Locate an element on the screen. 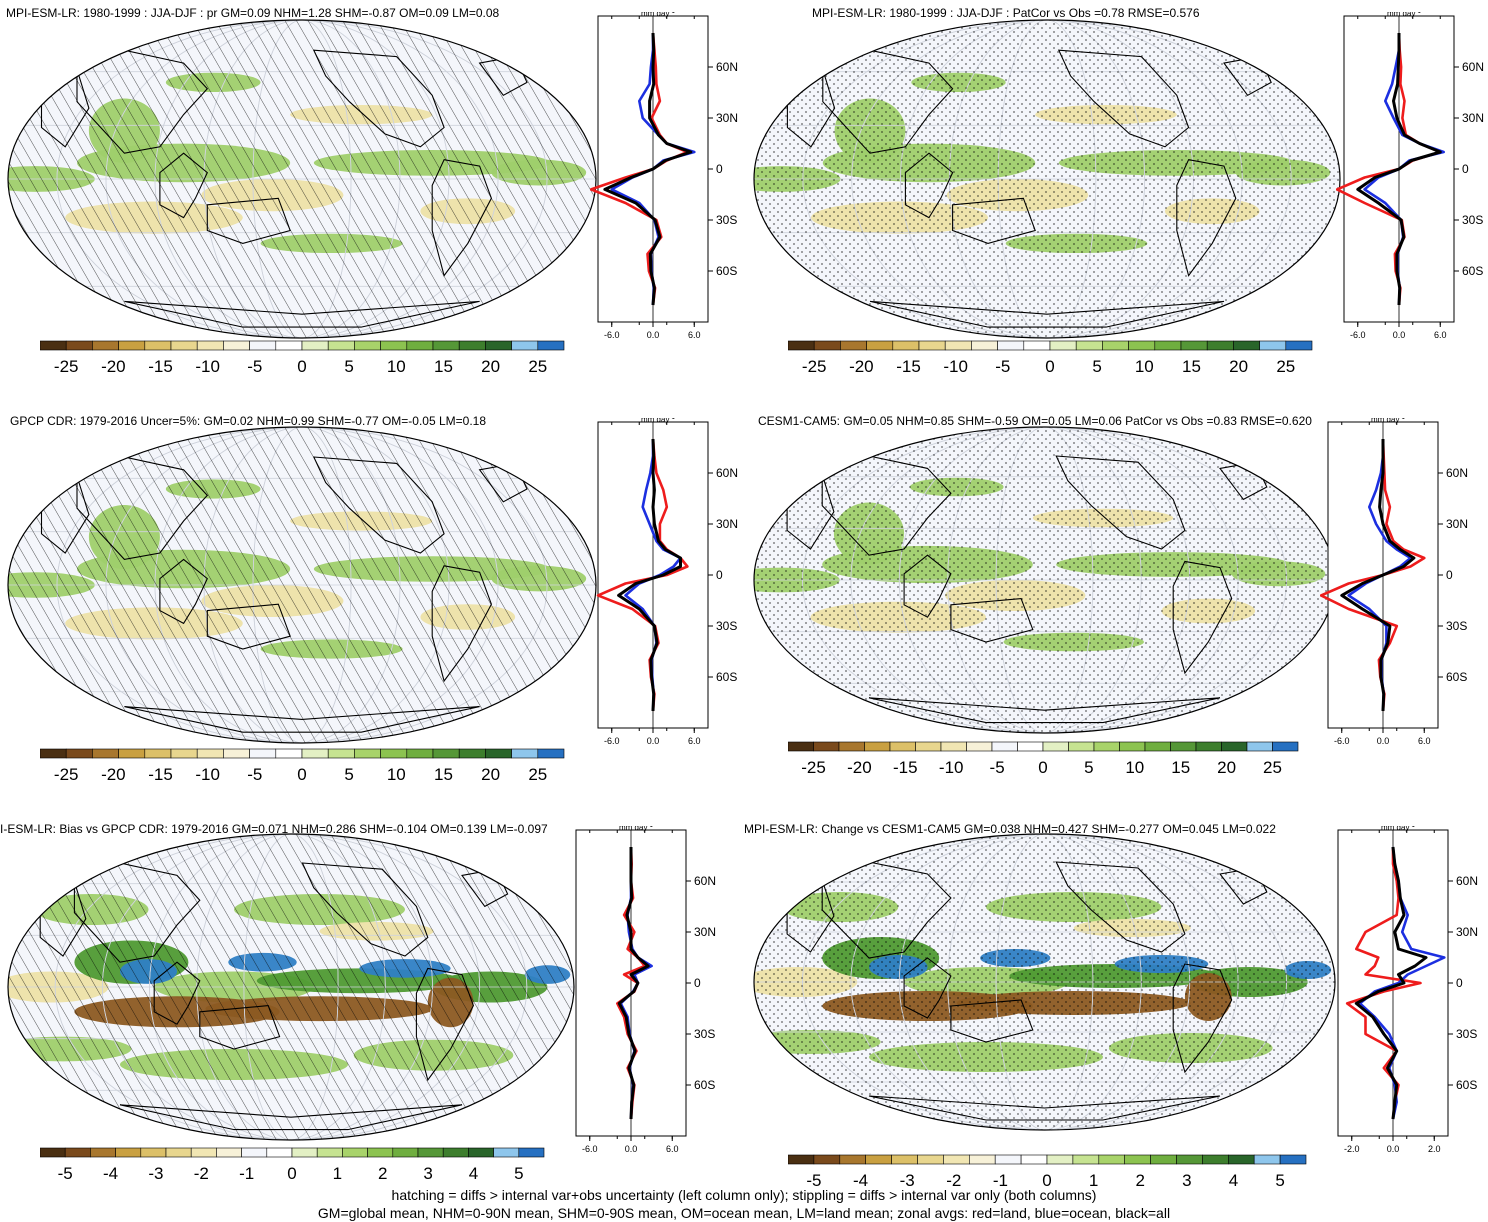  lat-tick-label: 60N is located at coordinates (727, 473).